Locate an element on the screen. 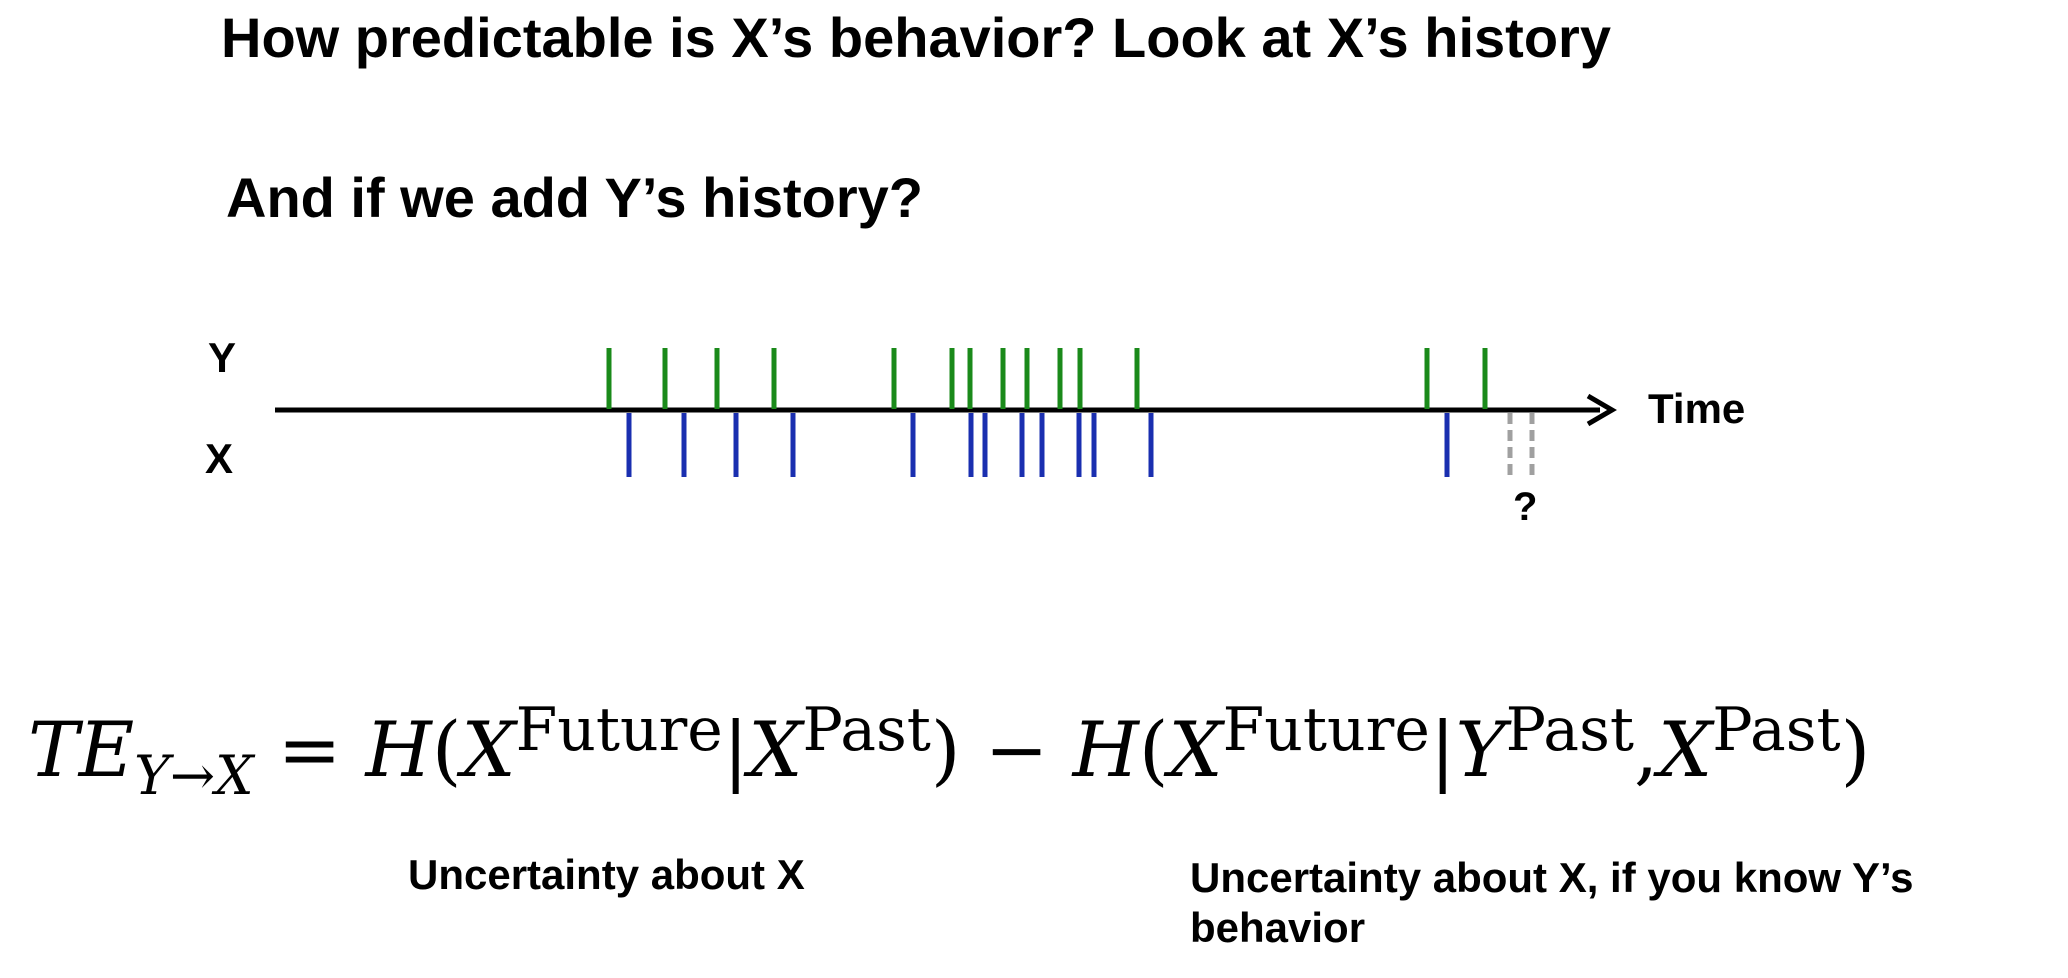 This screenshot has width=2068, height=978. time-axis-label: Time is located at coordinates (1696, 408).